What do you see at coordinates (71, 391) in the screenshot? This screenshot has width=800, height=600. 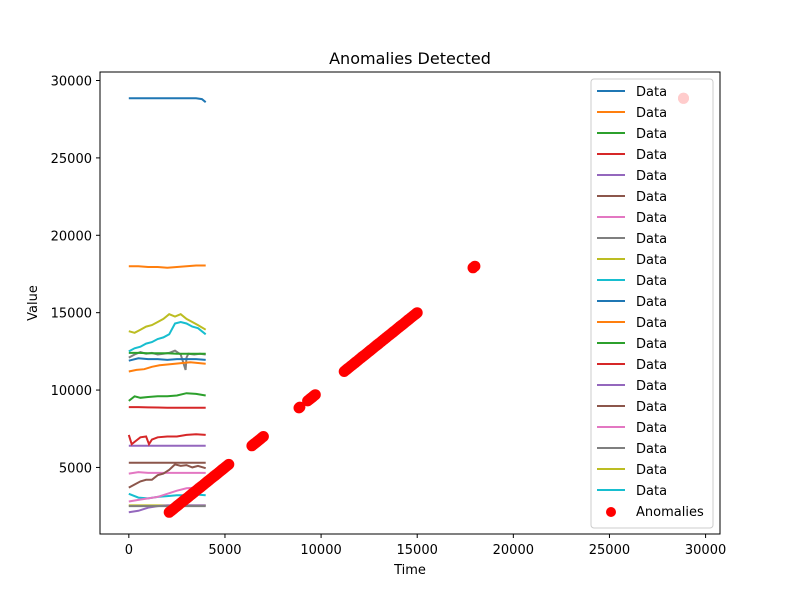 I see `y-tick-label: 10000` at bounding box center [71, 391].